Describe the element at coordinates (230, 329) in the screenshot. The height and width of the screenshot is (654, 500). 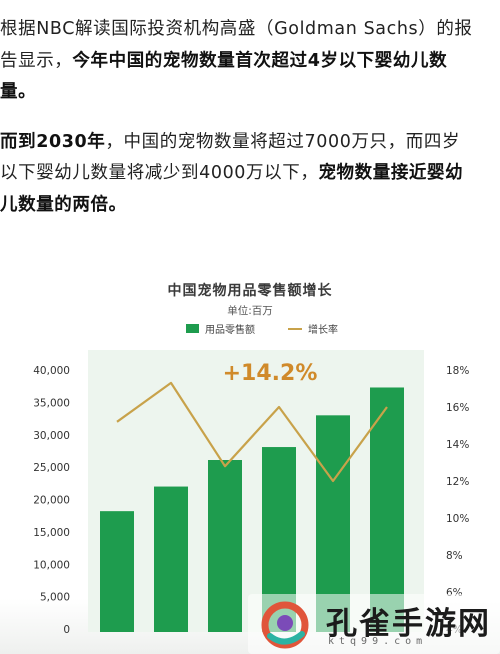
I see `legend-bar-label: 用品零售额` at that location.